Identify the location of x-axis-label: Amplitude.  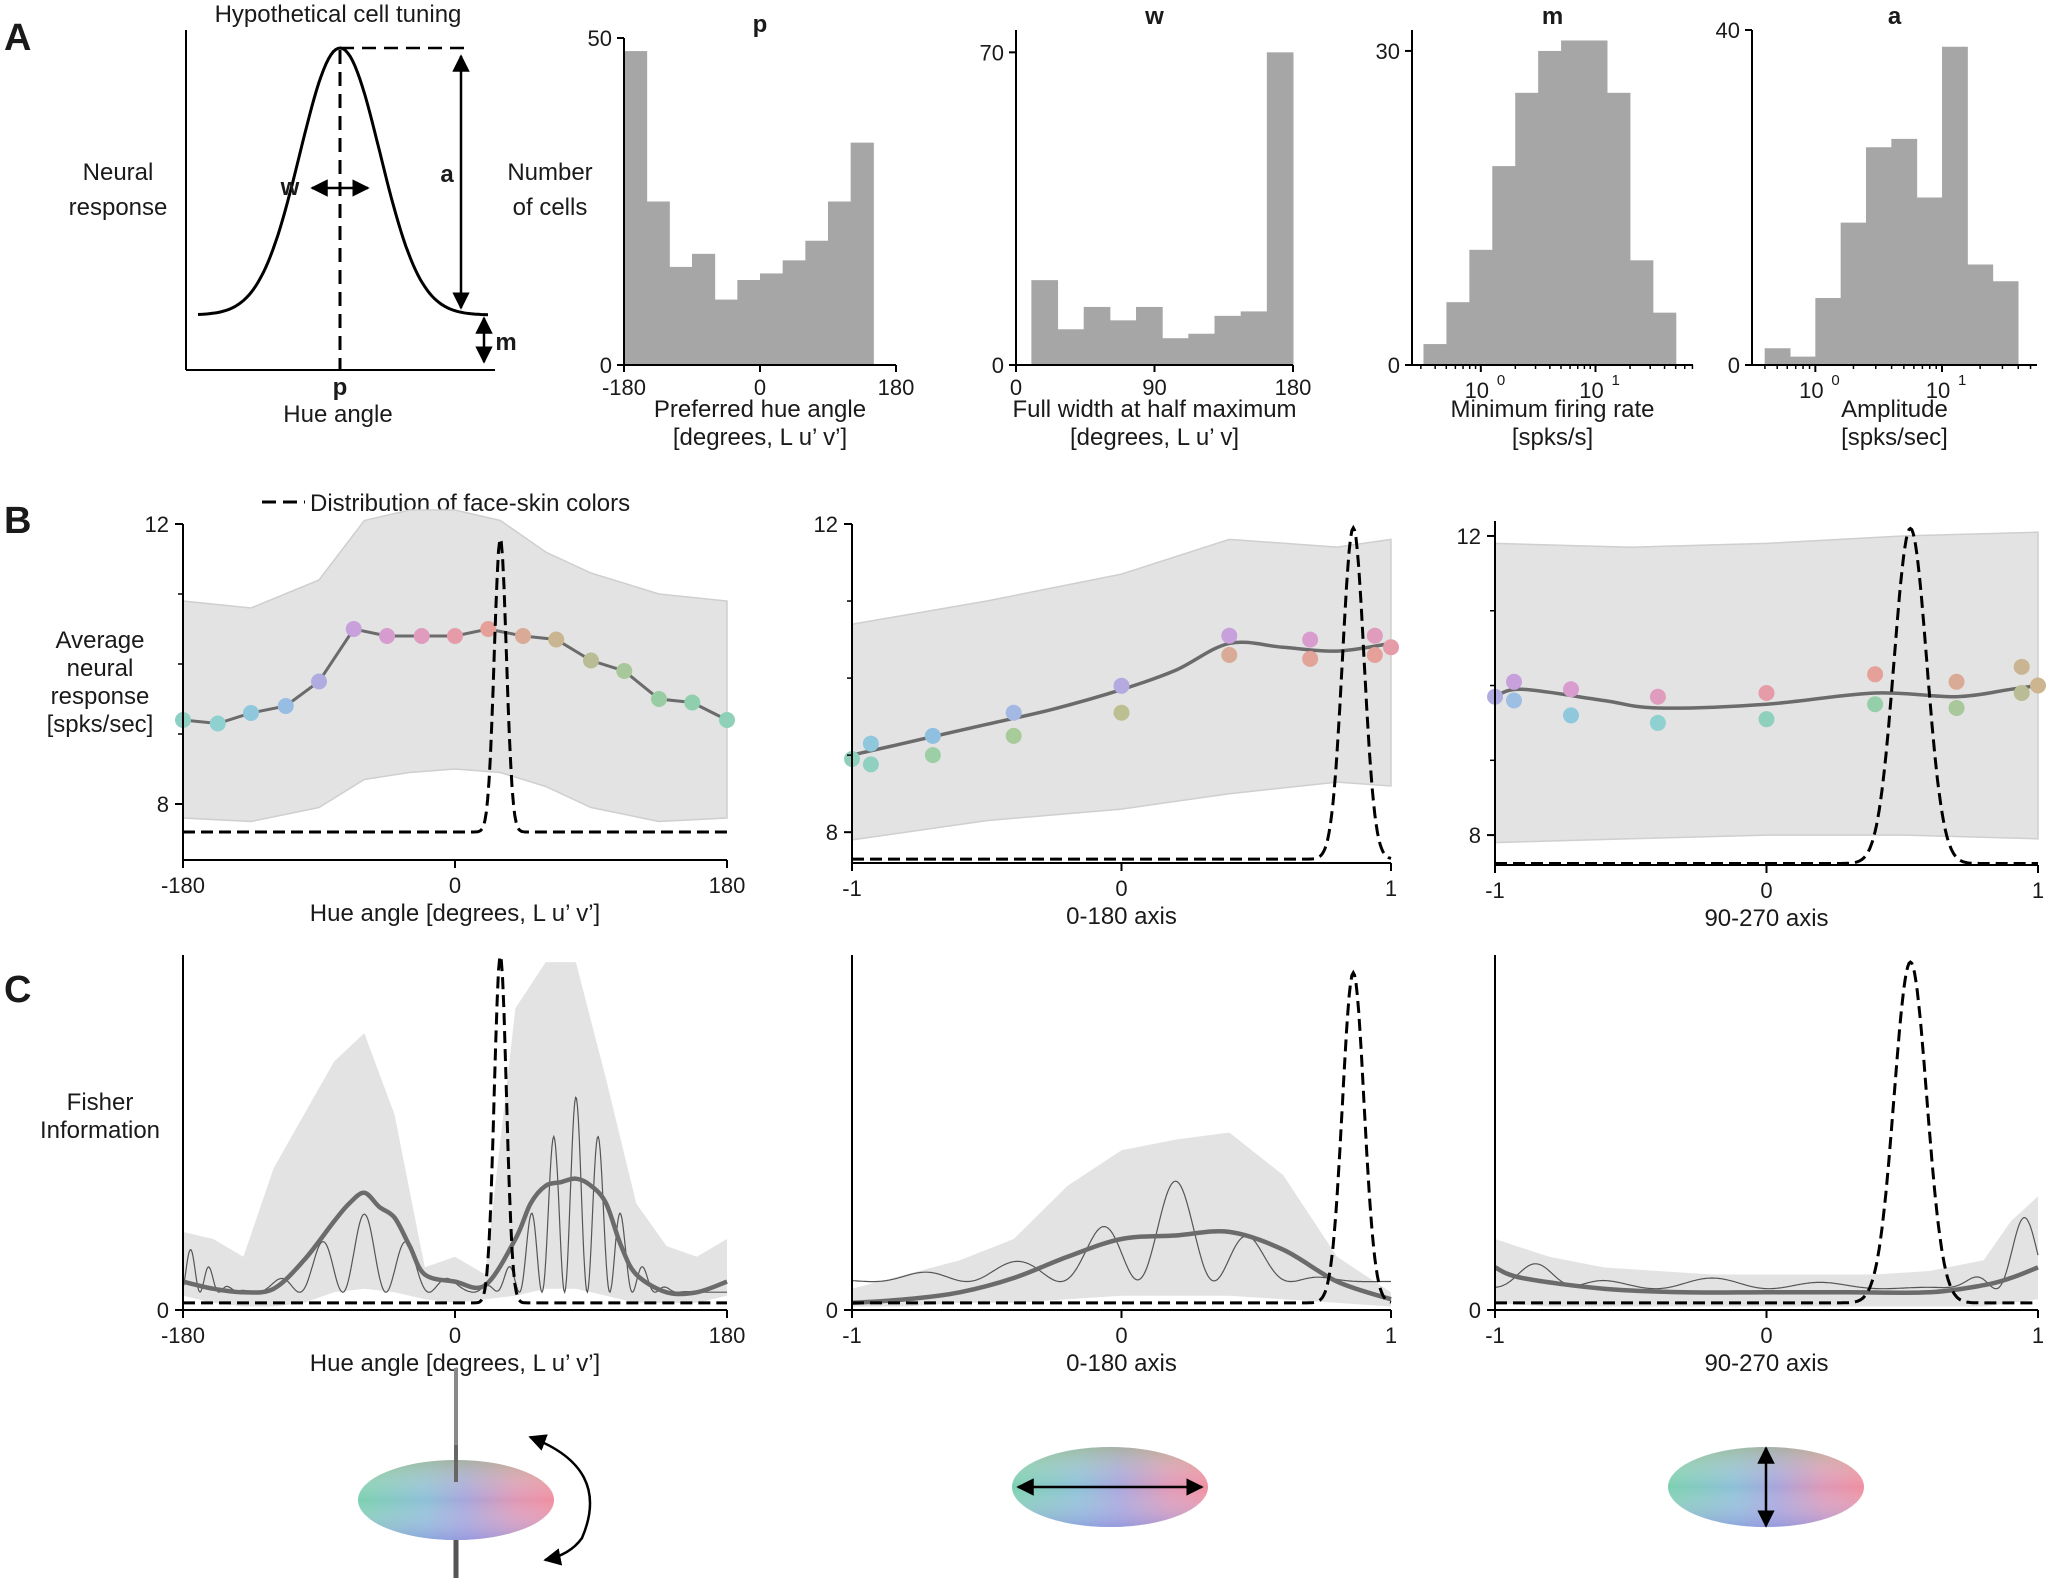
(1894, 409).